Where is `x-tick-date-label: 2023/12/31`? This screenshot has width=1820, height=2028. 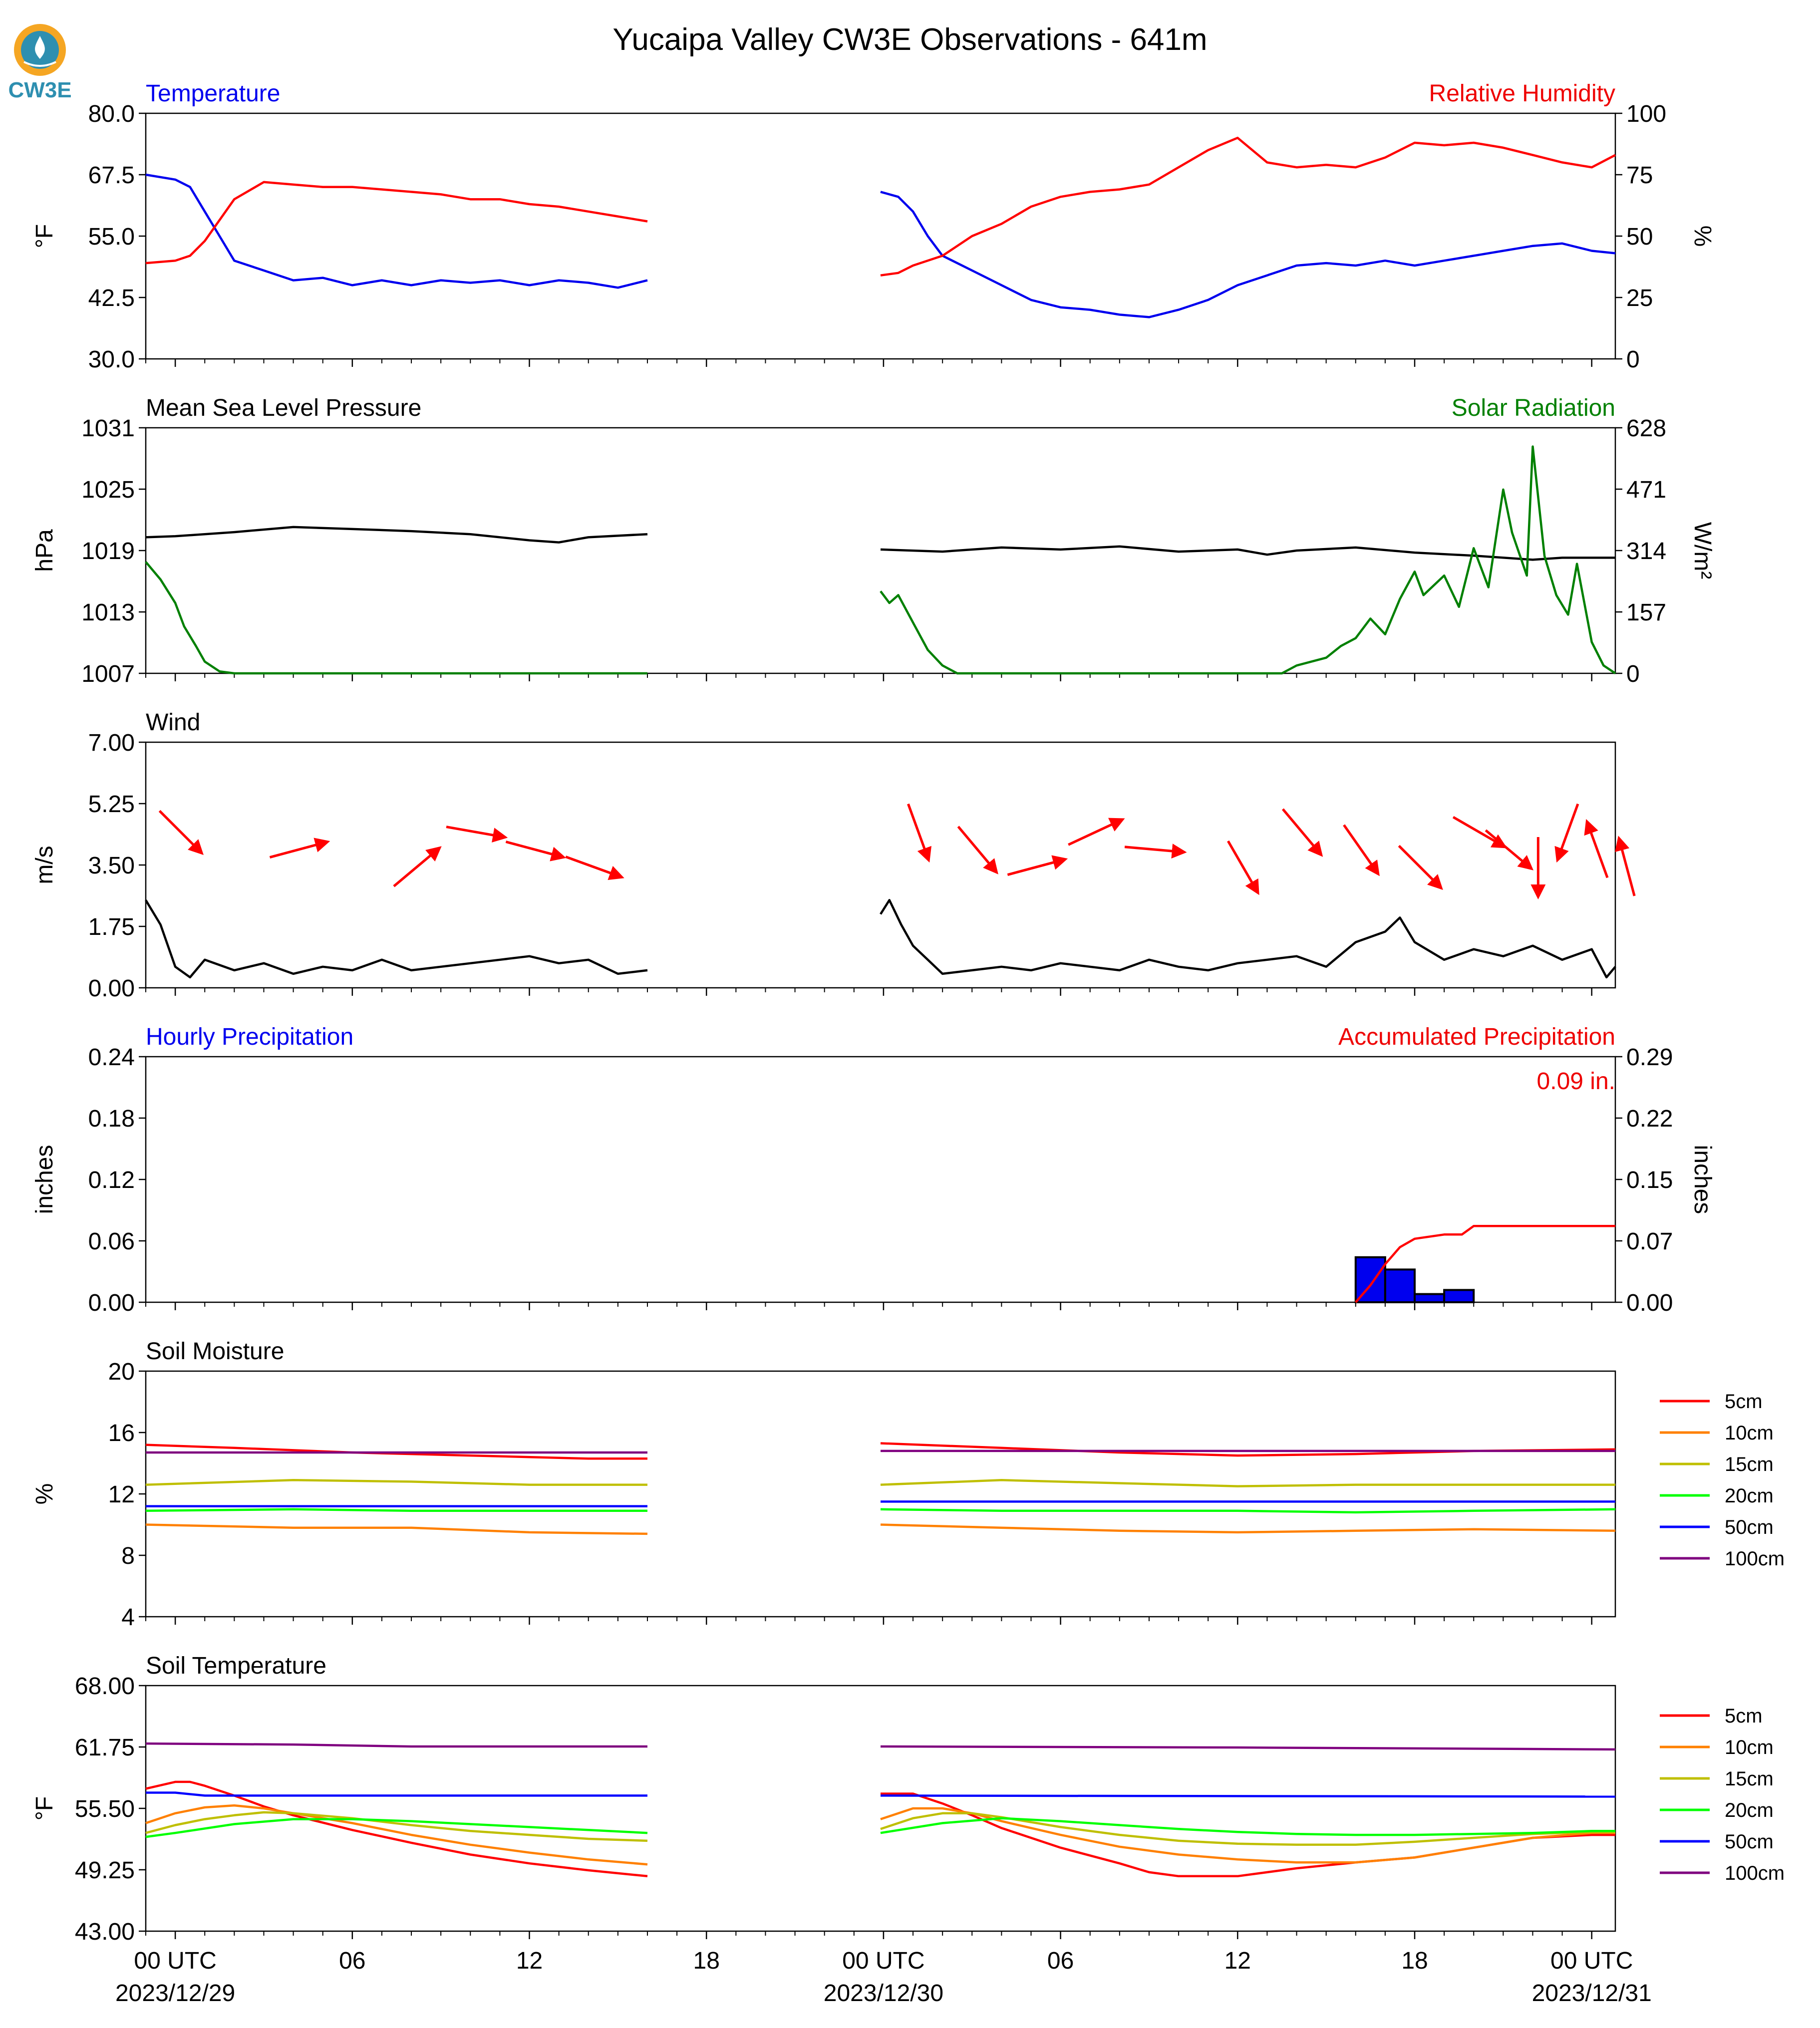
x-tick-date-label: 2023/12/31 is located at coordinates (1592, 1993).